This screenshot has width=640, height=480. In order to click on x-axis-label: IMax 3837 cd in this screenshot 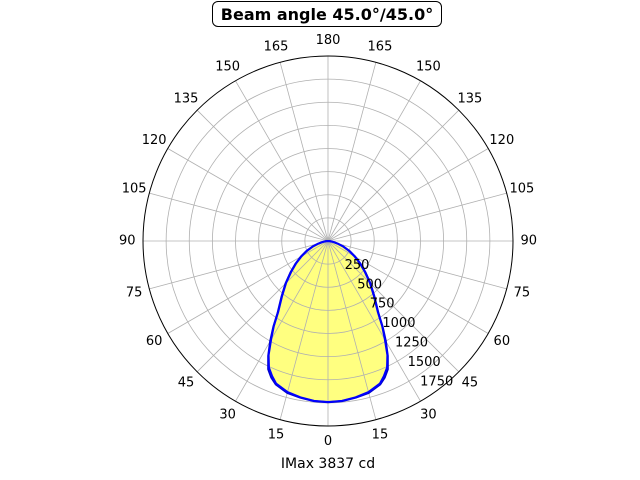, I will do `click(328, 464)`.